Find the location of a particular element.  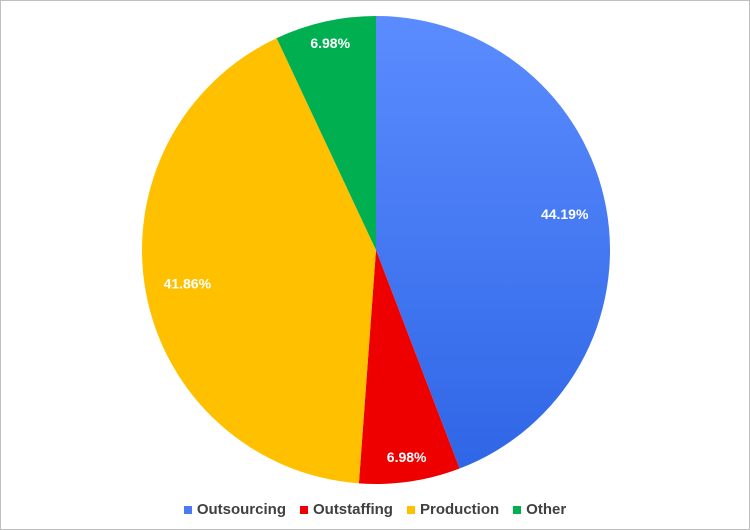

legend-label: Other is located at coordinates (546, 509).